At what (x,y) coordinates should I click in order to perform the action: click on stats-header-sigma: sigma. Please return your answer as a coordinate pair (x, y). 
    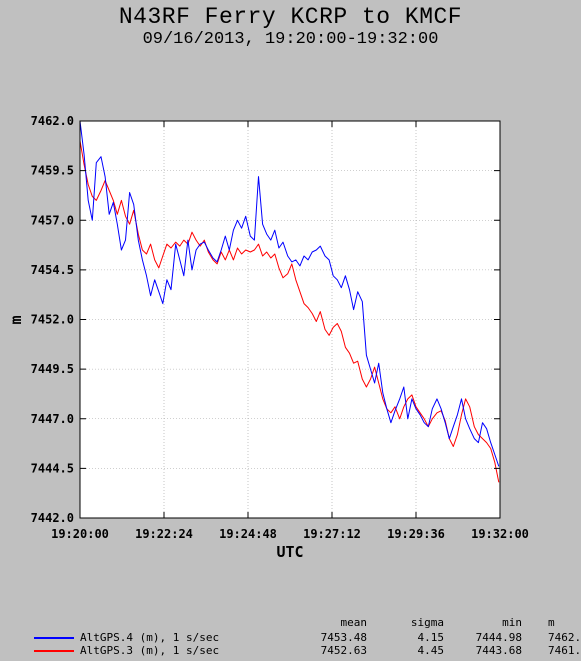
    Looking at the image, I should click on (427, 622).